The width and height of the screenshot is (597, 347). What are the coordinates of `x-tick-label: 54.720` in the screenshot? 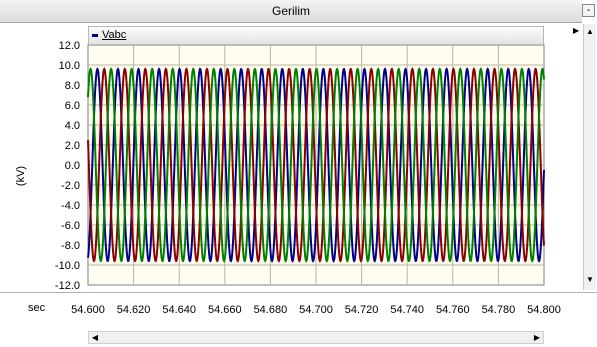 It's located at (362, 310).